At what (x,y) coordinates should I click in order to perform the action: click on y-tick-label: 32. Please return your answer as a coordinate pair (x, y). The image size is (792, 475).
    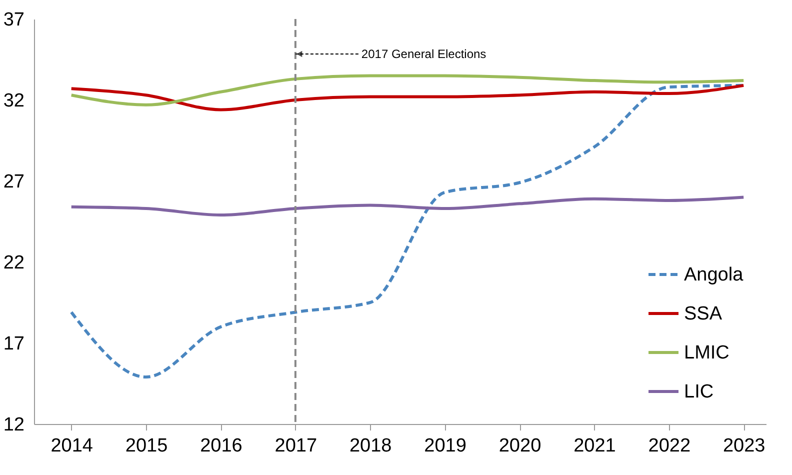
    Looking at the image, I should click on (13, 101).